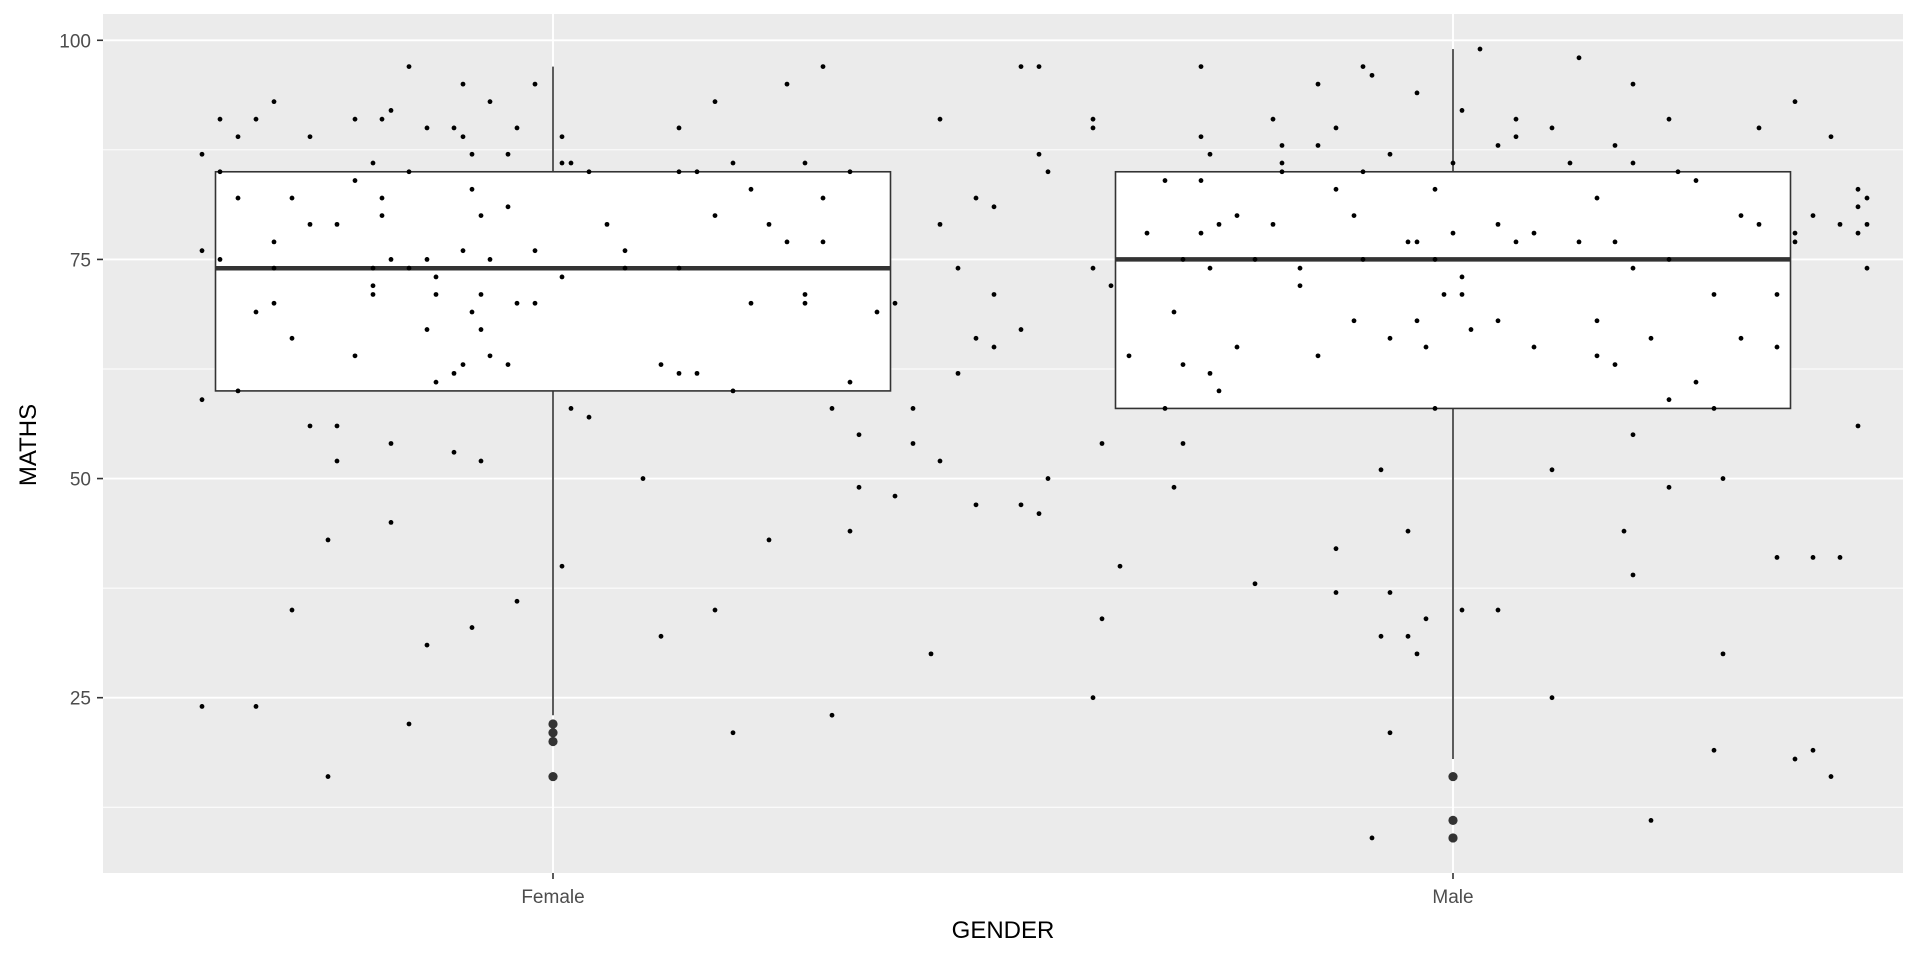 This screenshot has width=1920, height=960. Describe the element at coordinates (80, 260) in the screenshot. I see `y-tick-label: 75` at that location.